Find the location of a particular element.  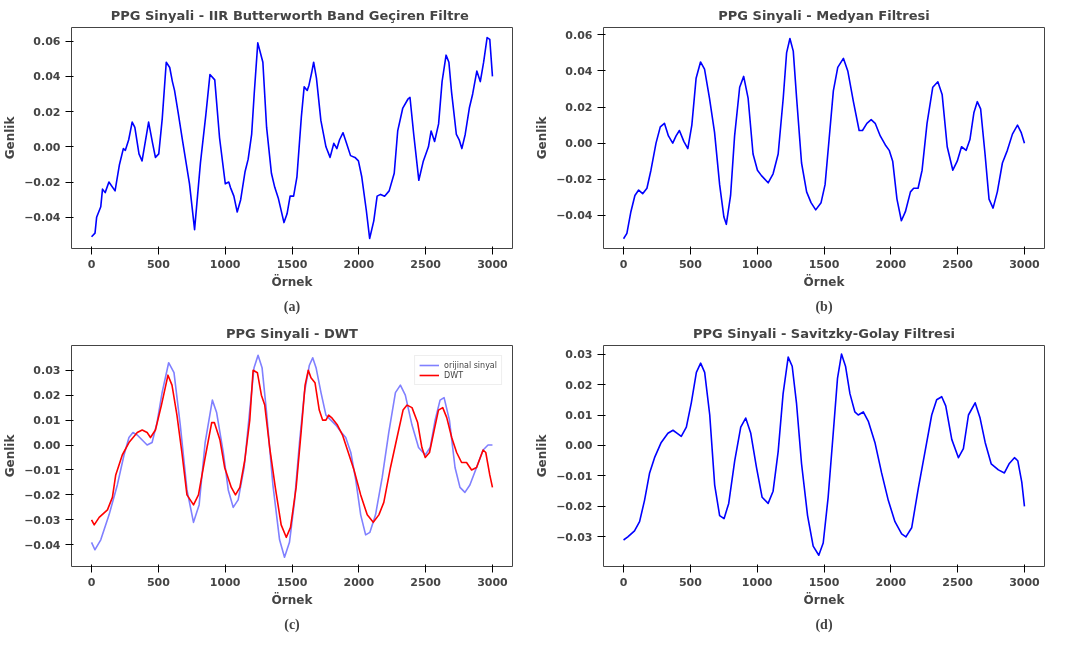

chart-title: PPG Sinyali - DWT is located at coordinates (292, 333).